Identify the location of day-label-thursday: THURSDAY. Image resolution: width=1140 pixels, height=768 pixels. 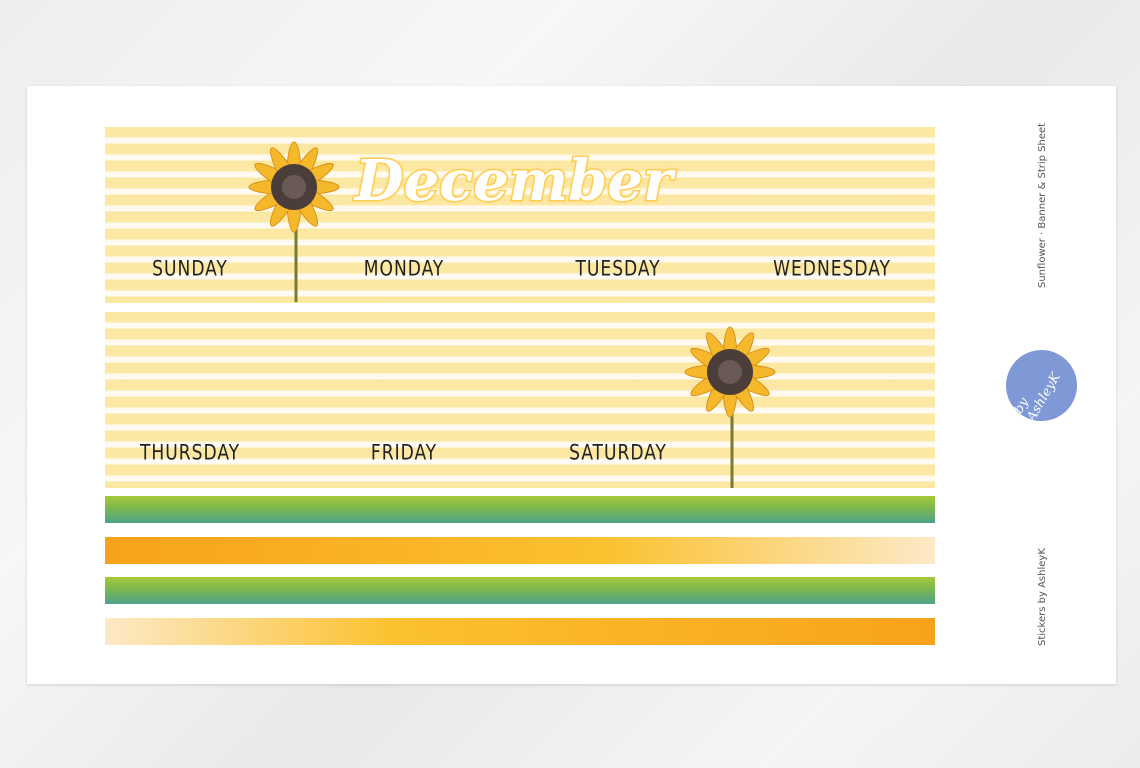
(190, 453).